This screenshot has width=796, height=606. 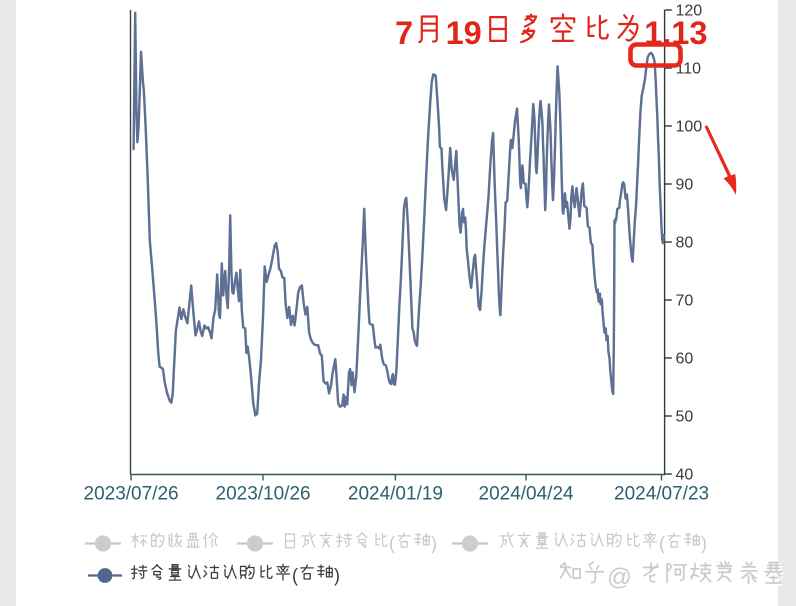 What do you see at coordinates (464, 33) in the screenshot?
I see `svg-text: 19` at bounding box center [464, 33].